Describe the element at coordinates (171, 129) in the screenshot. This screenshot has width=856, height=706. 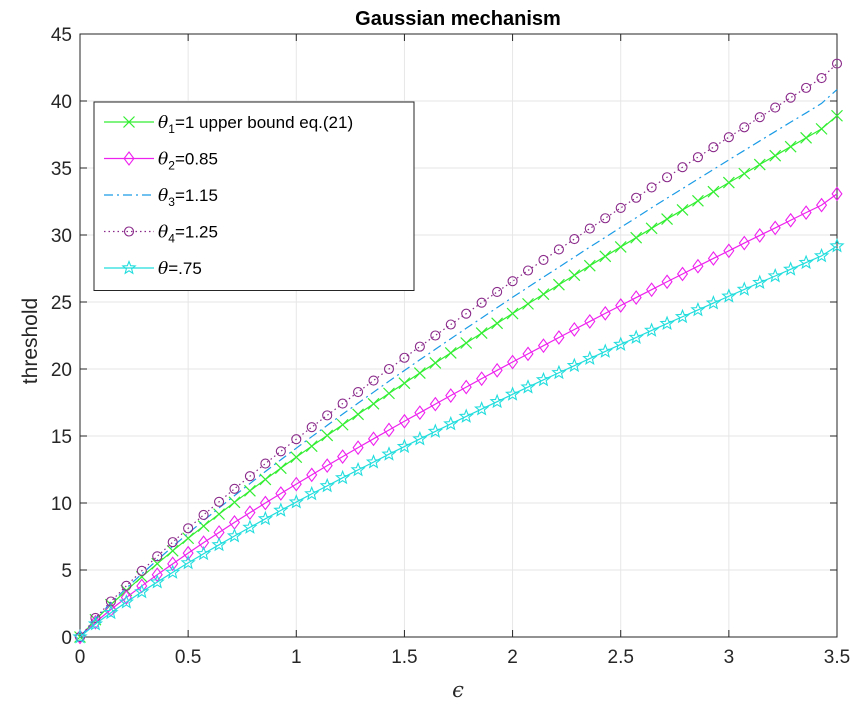
I see `legend-subscript: 1` at that location.